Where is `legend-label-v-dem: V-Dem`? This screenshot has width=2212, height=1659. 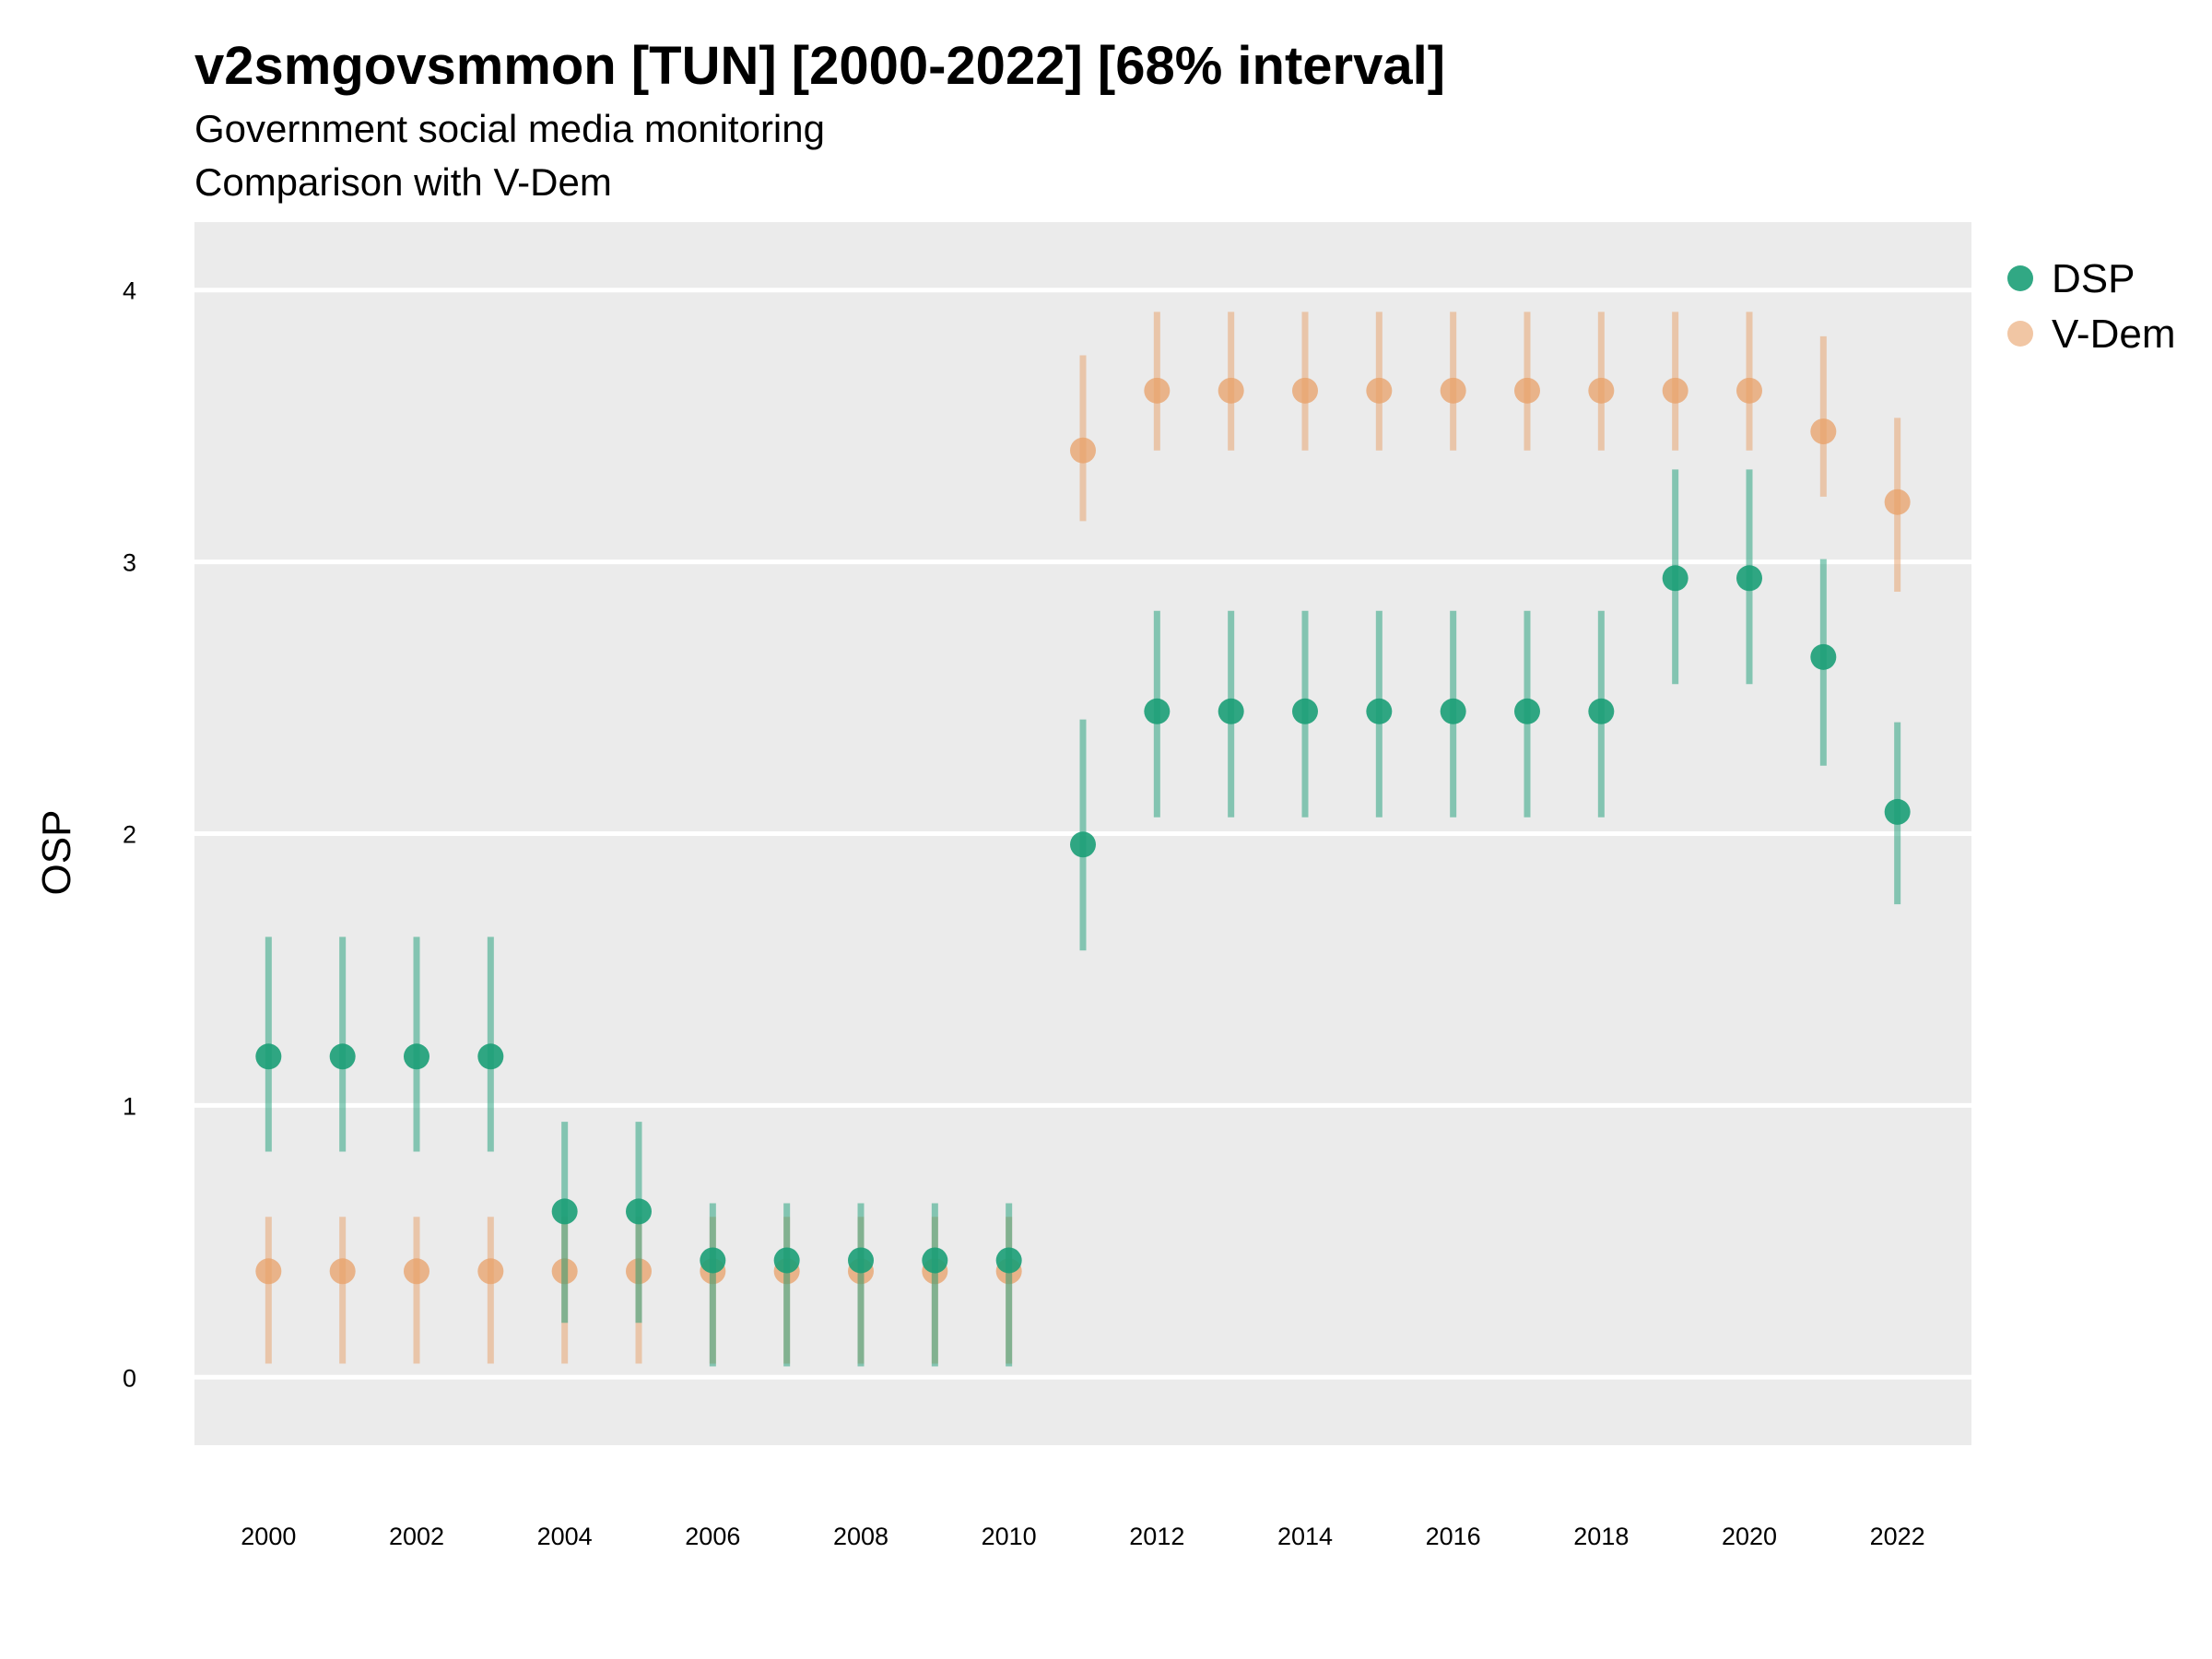 legend-label-v-dem: V-Dem is located at coordinates (2113, 334).